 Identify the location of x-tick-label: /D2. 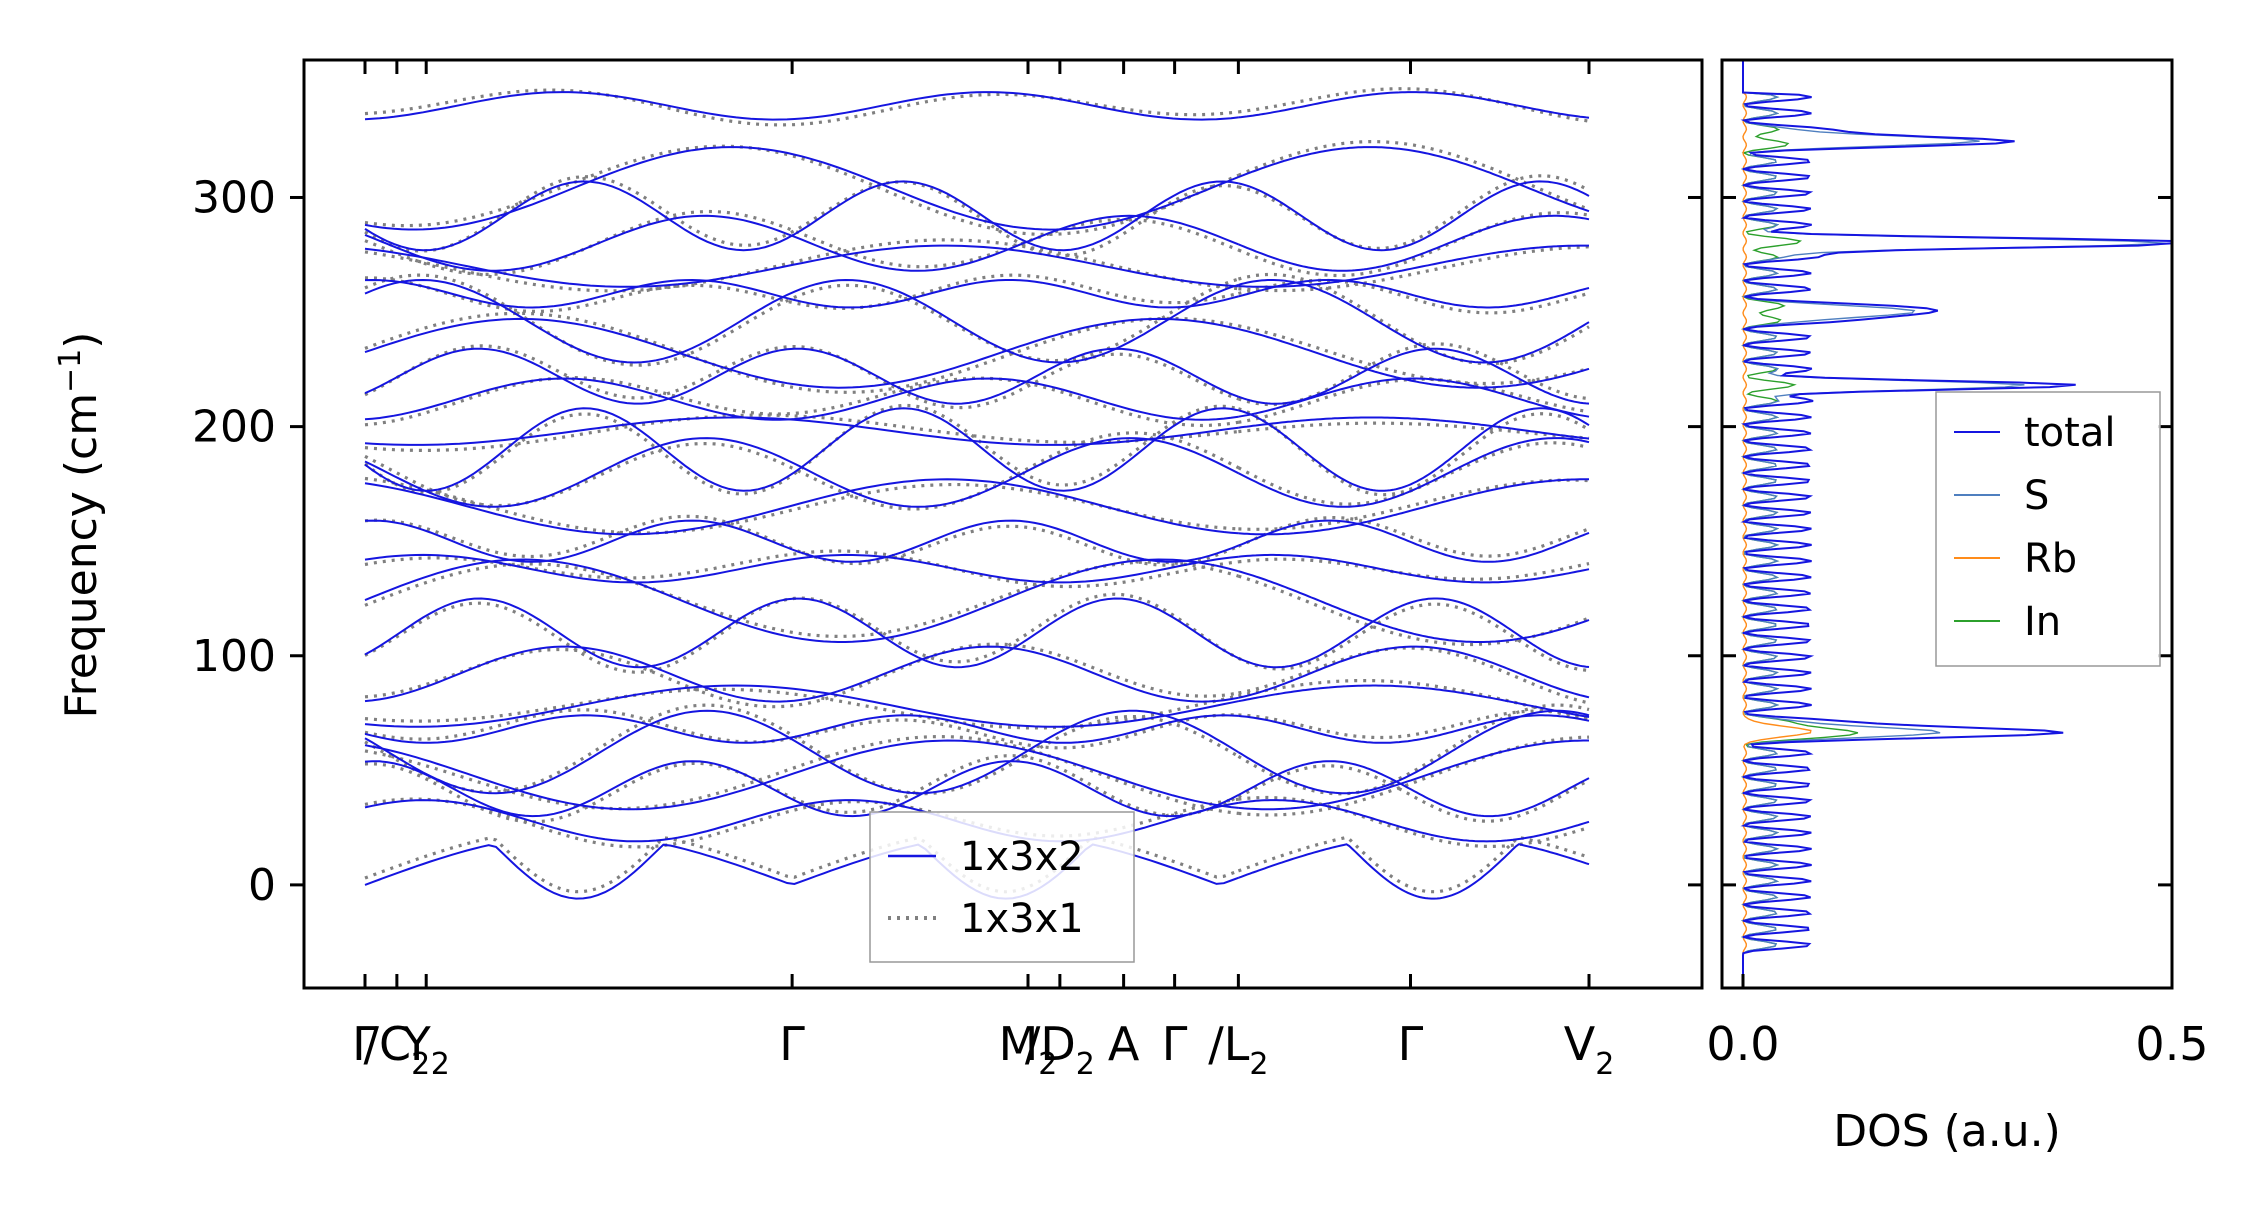
(1060, 1049).